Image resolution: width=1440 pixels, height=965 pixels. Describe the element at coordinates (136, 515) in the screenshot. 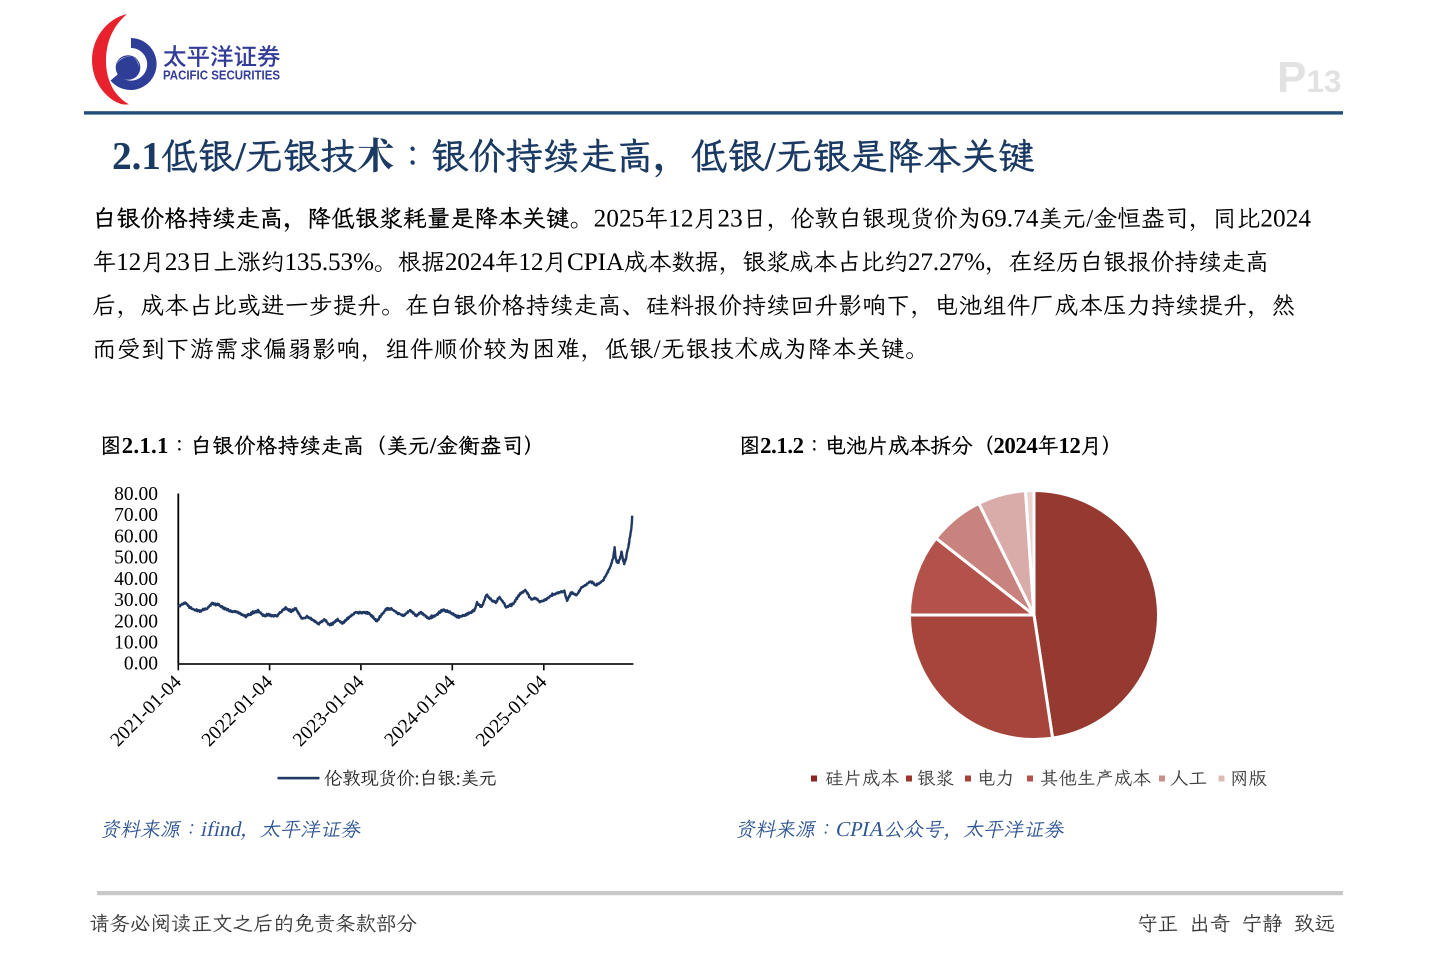

I see `svg-text: 70.00` at that location.